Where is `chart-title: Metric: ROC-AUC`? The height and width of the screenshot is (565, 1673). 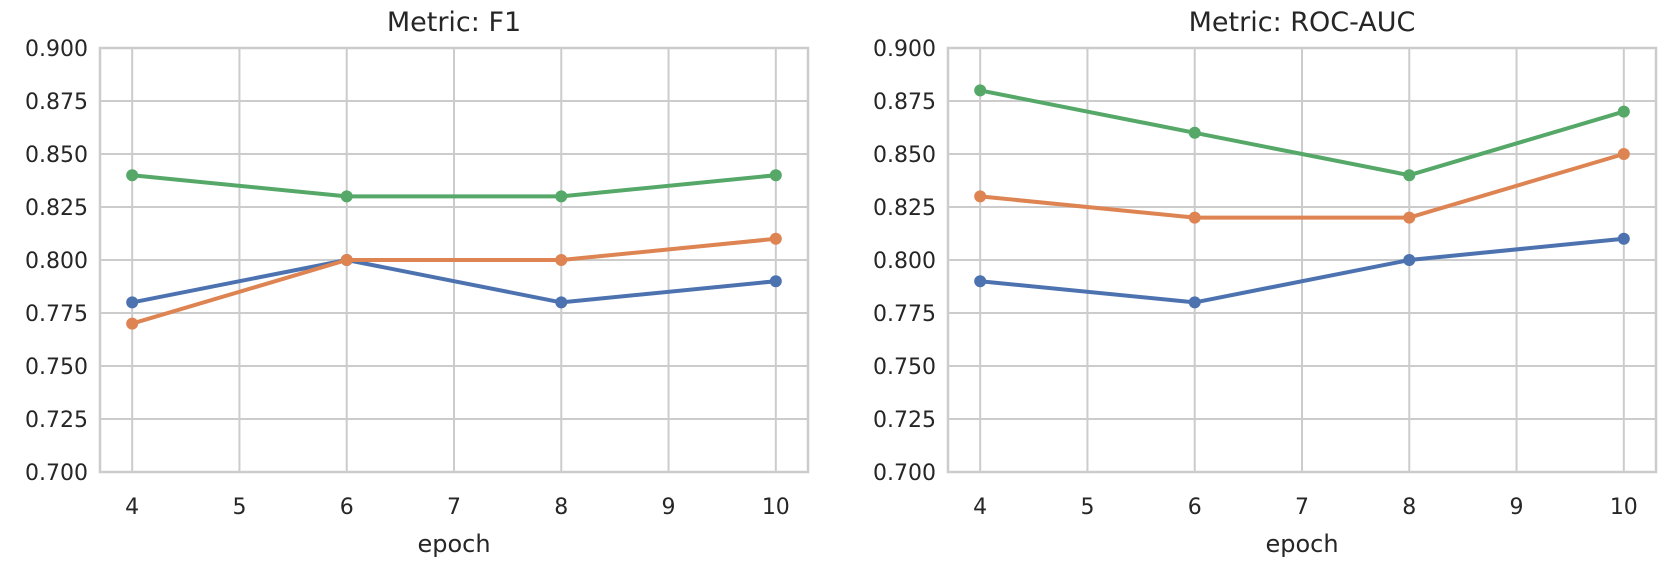
chart-title: Metric: ROC-AUC is located at coordinates (1302, 22).